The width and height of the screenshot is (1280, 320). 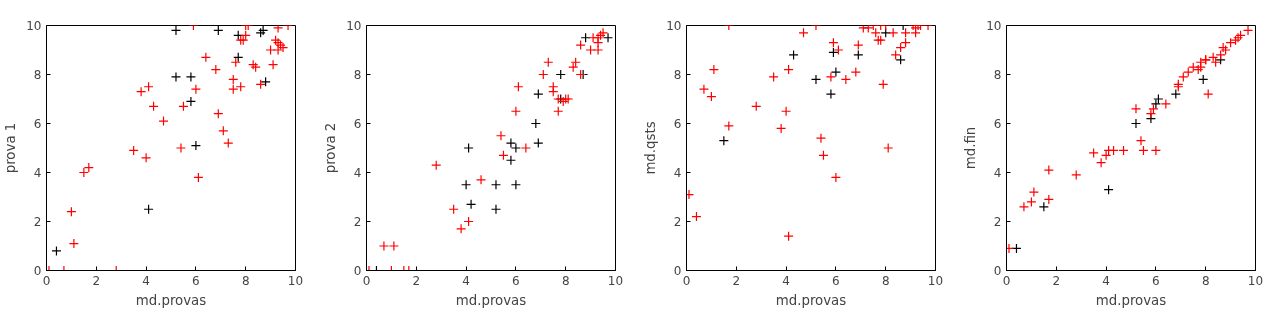 What do you see at coordinates (331, 148) in the screenshot?
I see `y-axis-title: prova 2` at bounding box center [331, 148].